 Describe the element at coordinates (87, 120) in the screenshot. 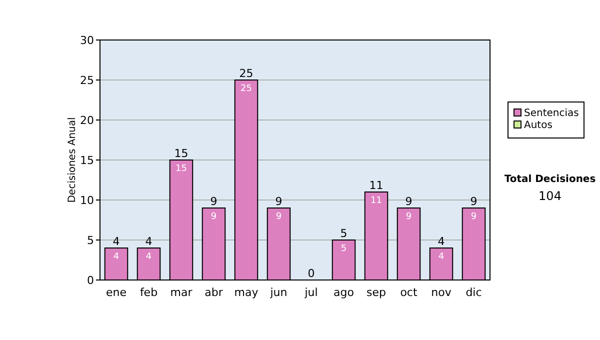

I see `y-tick-label: 20` at that location.